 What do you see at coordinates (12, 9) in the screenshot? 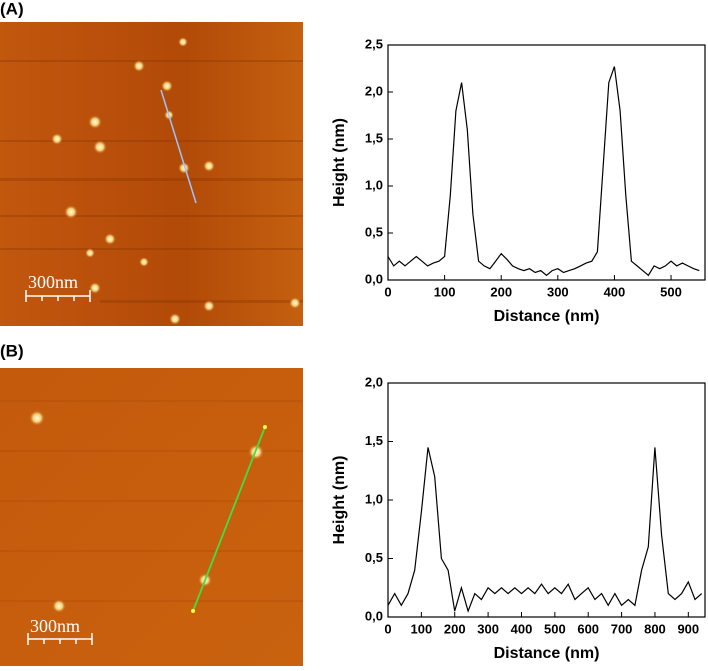
I see `panel-label: (A)` at bounding box center [12, 9].